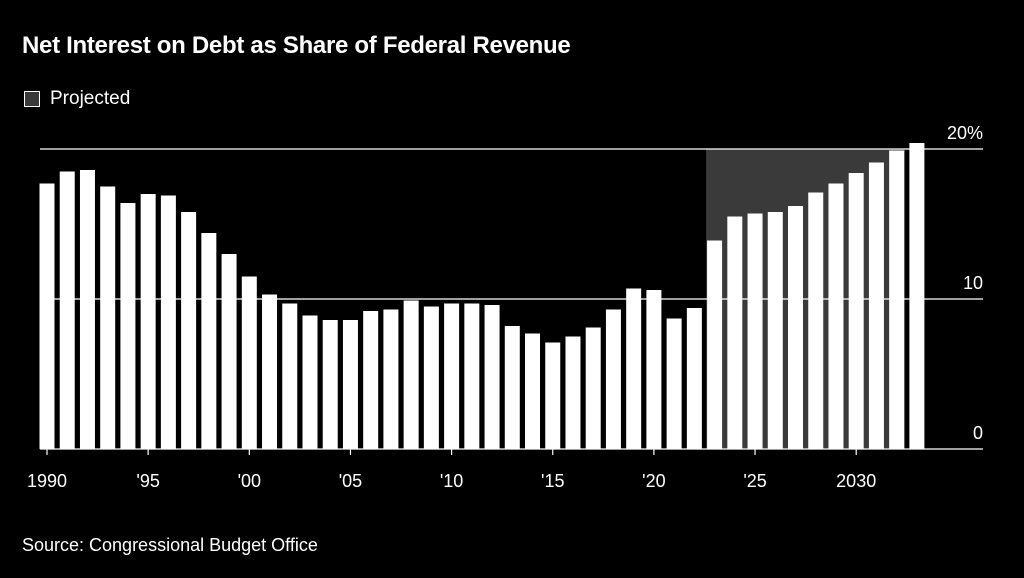 The image size is (1024, 578). I want to click on bar-2012, so click(492, 377).